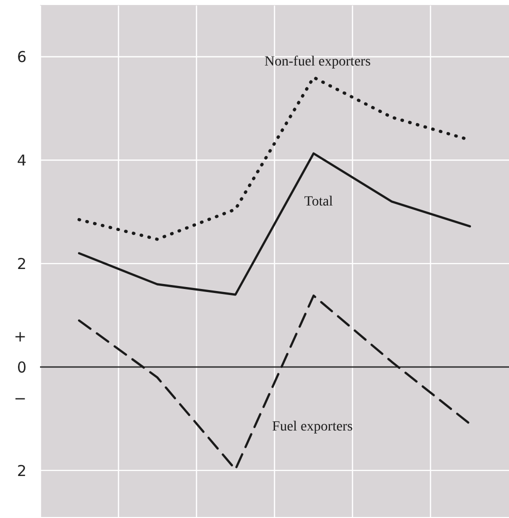 The width and height of the screenshot is (509, 518). What do you see at coordinates (317, 62) in the screenshot?
I see `series-label: Non-fuel exporters` at bounding box center [317, 62].